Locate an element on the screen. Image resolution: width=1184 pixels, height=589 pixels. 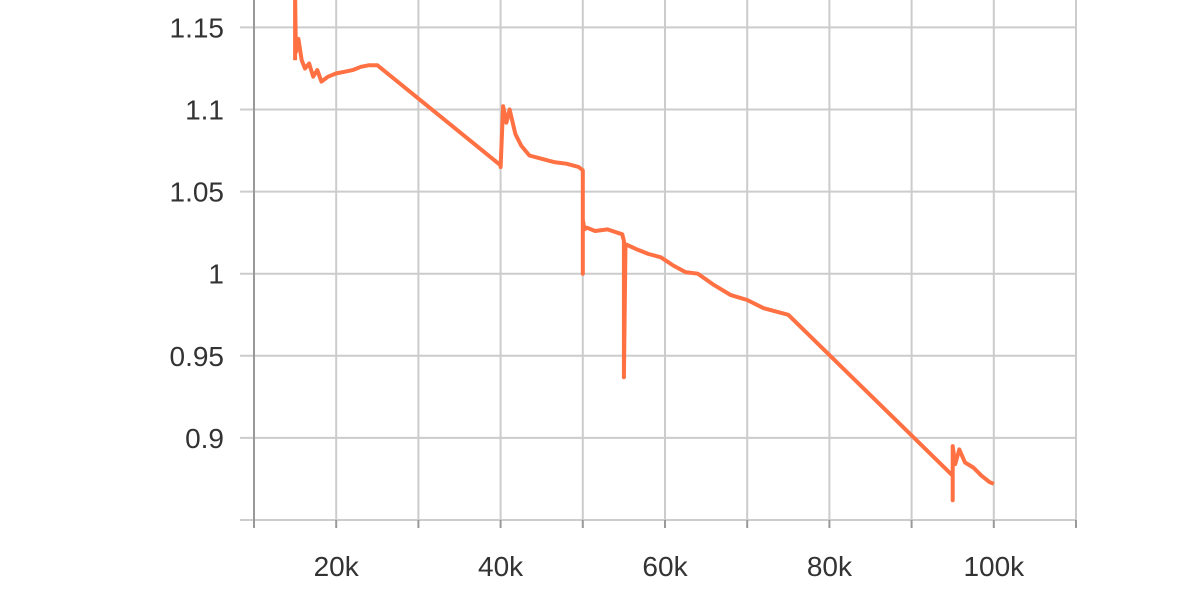
x-tick-label: 60k is located at coordinates (665, 566).